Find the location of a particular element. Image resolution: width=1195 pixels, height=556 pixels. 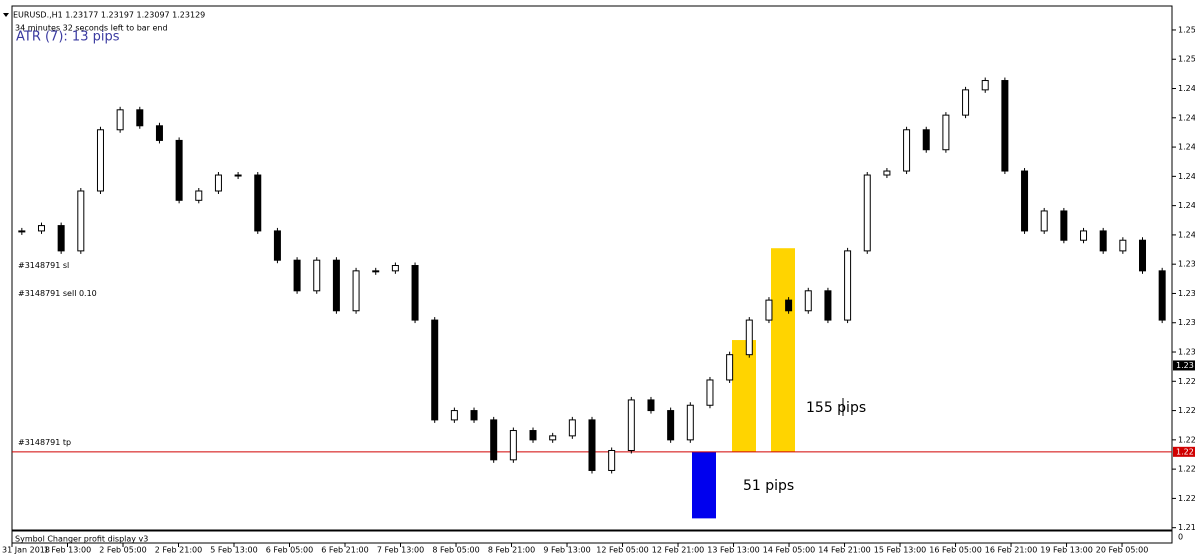

pips-label: 51 pips is located at coordinates (768, 486).